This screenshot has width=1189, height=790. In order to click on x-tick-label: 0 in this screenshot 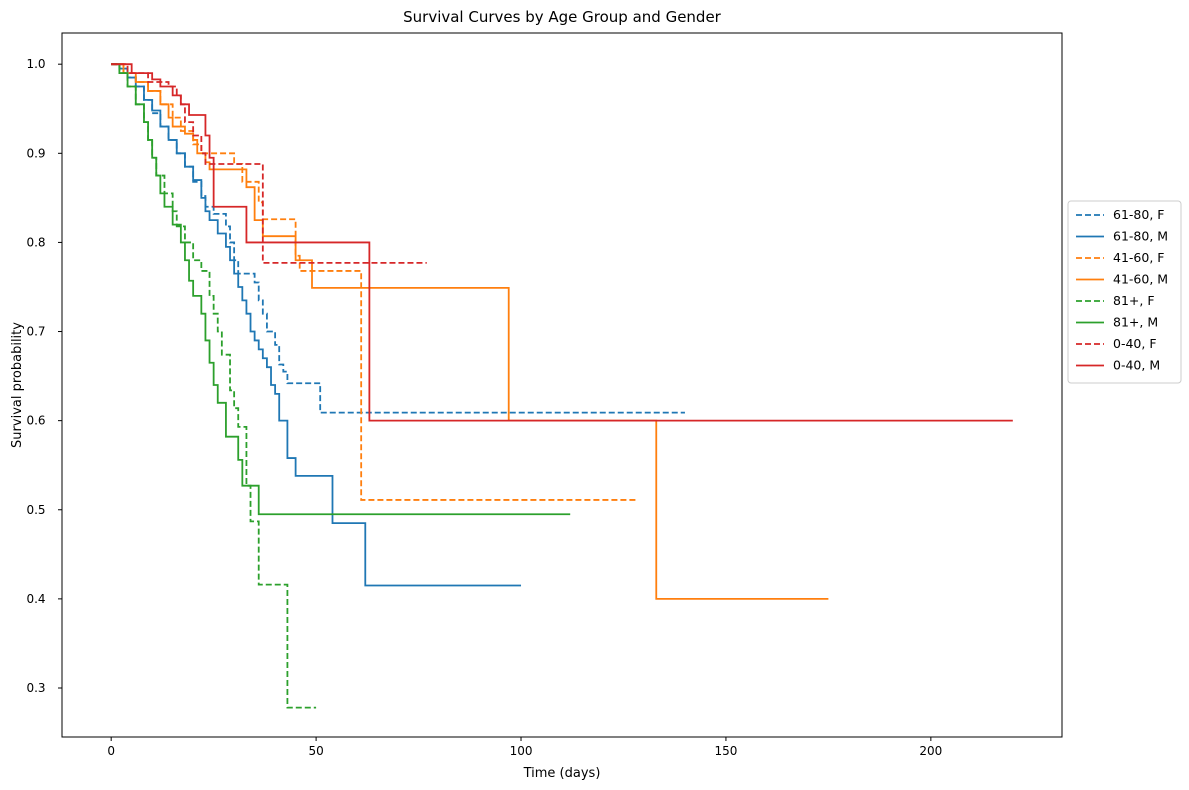, I will do `click(111, 751)`.